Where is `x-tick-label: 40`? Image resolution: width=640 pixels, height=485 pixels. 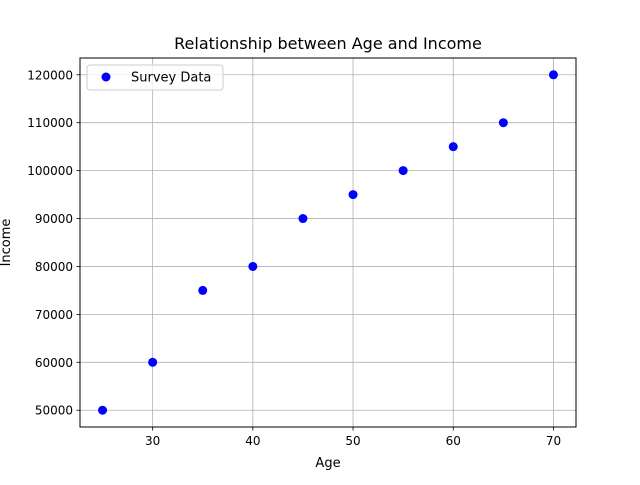 x-tick-label: 40 is located at coordinates (252, 441).